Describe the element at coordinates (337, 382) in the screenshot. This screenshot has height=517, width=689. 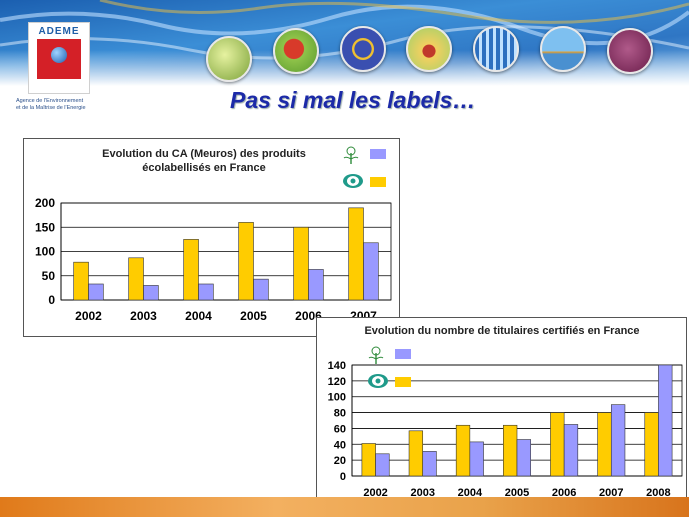
I see `y-tick-label: 120` at that location.